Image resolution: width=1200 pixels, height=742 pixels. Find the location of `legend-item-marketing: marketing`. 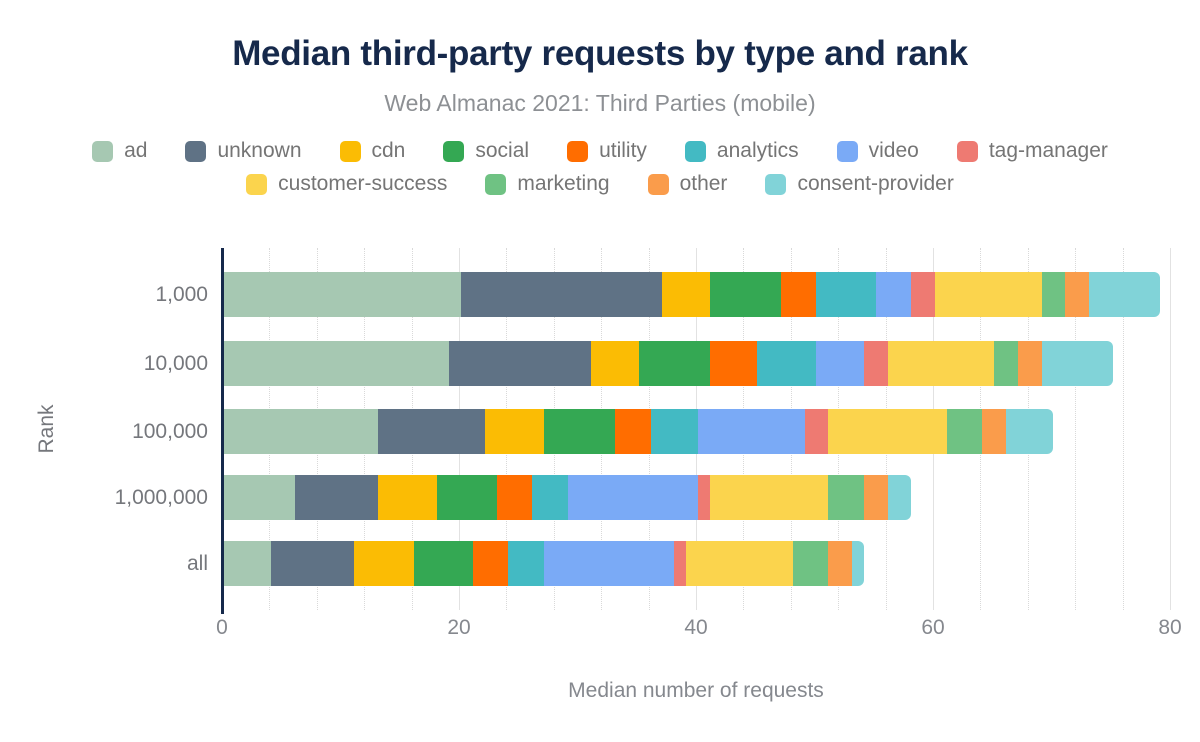

legend-item-marketing: marketing is located at coordinates (547, 184).